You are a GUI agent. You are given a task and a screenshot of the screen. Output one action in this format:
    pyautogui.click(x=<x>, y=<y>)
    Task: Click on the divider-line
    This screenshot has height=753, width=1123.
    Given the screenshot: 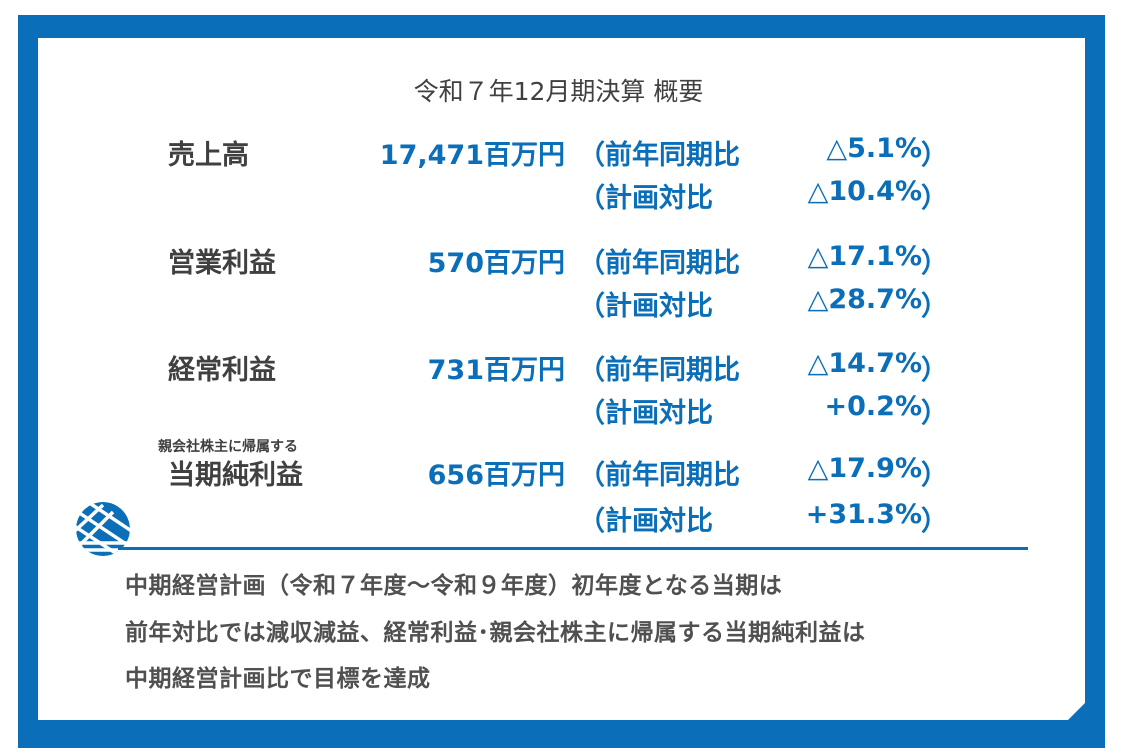 What is the action you would take?
    pyautogui.click(x=573, y=548)
    